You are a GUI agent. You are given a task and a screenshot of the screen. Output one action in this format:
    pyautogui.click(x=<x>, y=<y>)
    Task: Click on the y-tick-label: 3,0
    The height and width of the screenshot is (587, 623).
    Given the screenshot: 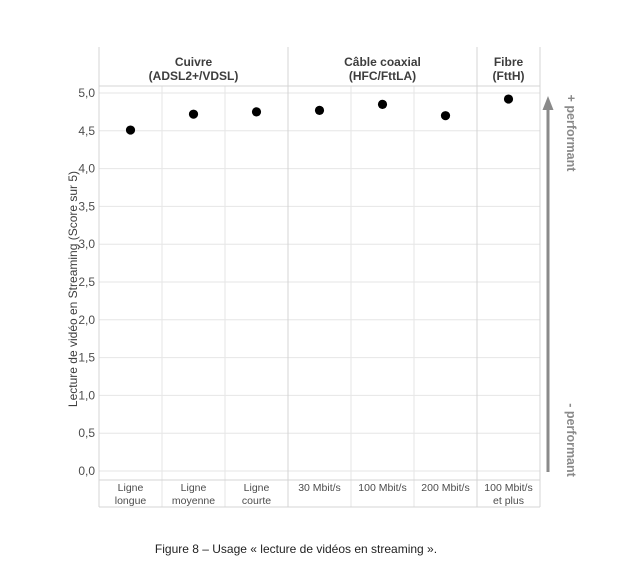 What is the action you would take?
    pyautogui.click(x=86, y=244)
    